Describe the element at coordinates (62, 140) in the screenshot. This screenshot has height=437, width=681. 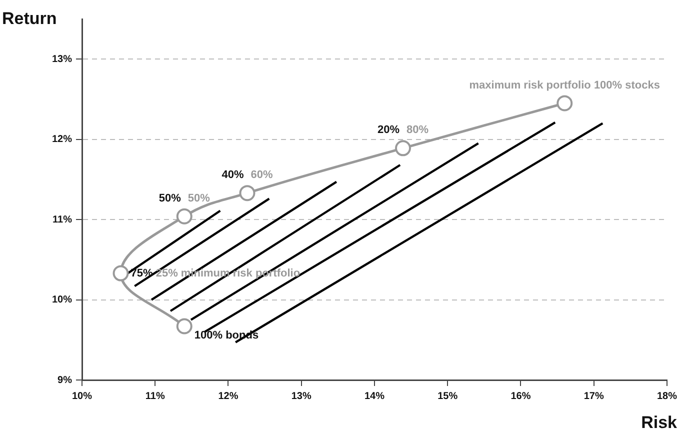
I see `y-tick-label: 12%` at that location.